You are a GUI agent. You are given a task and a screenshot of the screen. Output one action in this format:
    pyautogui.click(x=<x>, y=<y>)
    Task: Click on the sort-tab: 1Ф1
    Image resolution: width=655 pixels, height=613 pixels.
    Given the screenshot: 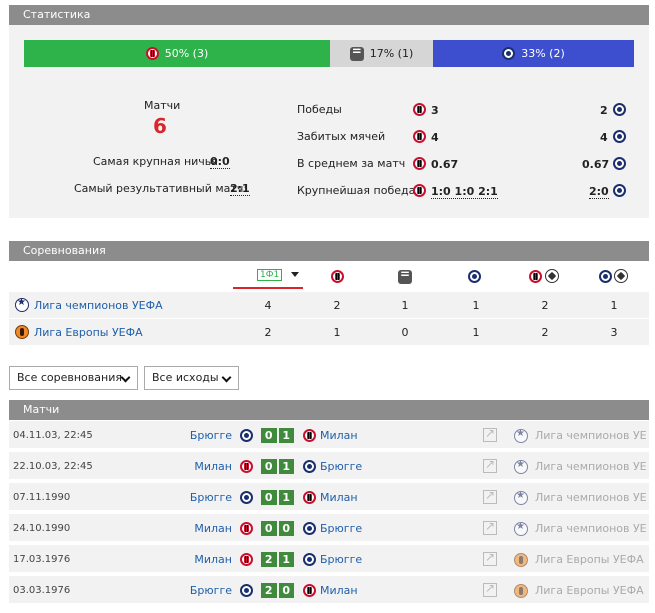 What is the action you would take?
    pyautogui.click(x=268, y=277)
    